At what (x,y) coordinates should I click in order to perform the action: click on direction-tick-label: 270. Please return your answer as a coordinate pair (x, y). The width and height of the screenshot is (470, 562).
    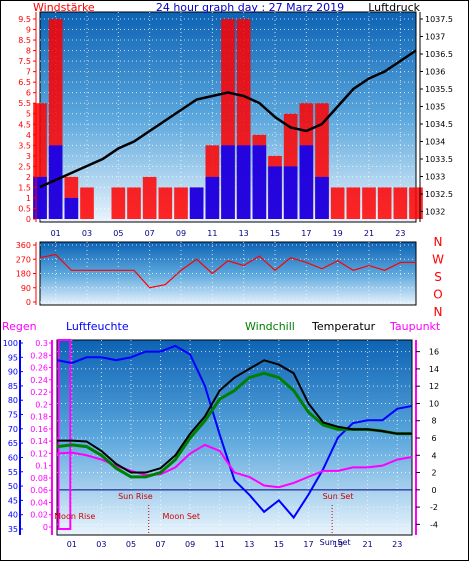
    Looking at the image, I should click on (23, 259).